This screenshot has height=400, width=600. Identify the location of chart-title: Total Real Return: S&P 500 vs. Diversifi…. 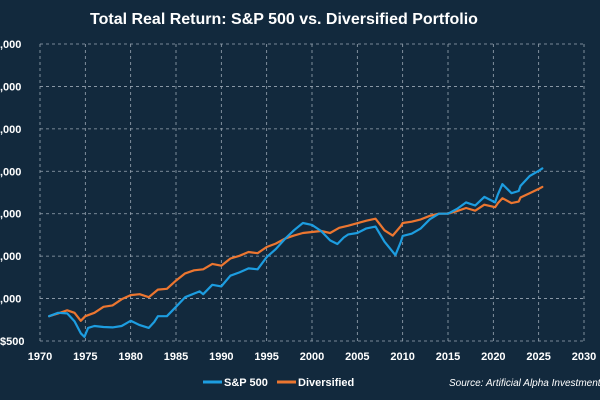
(284, 19).